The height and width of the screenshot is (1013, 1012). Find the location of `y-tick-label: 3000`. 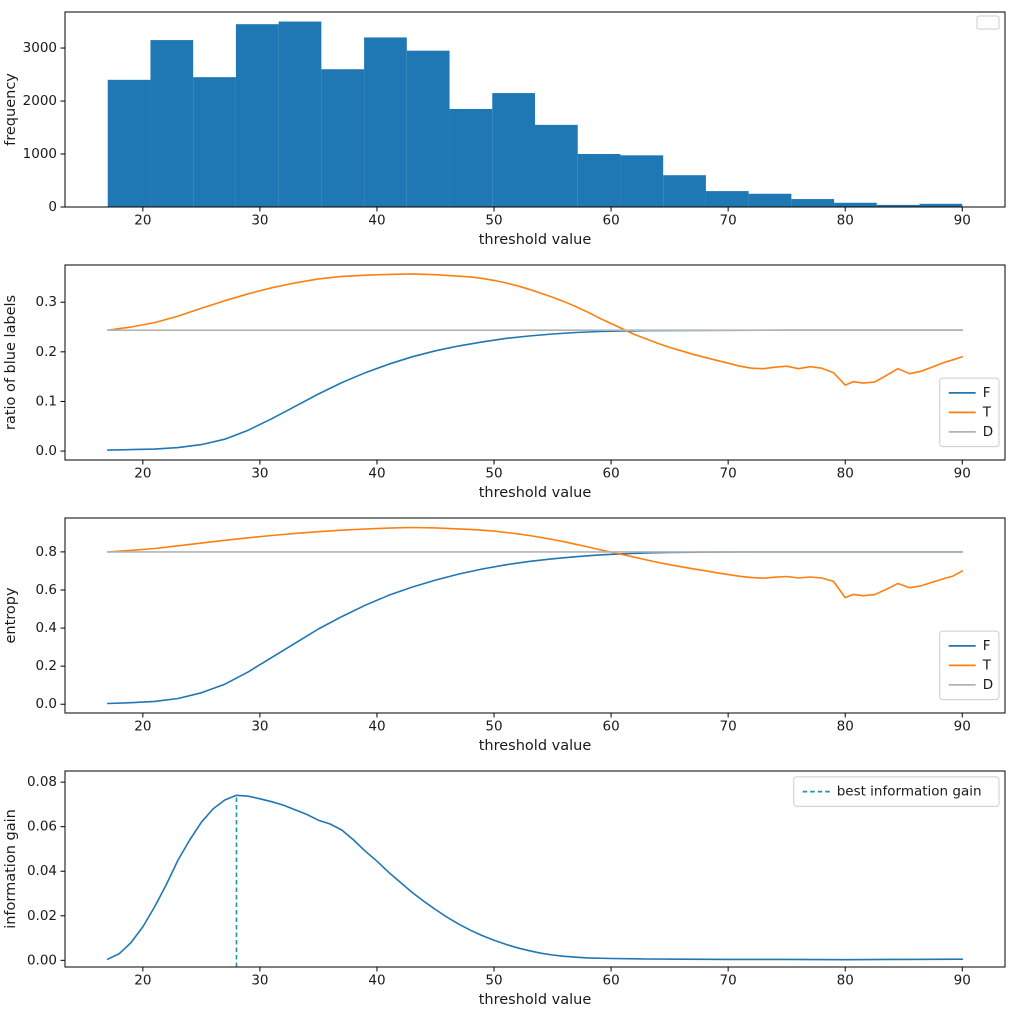

y-tick-label: 3000 is located at coordinates (40, 48).